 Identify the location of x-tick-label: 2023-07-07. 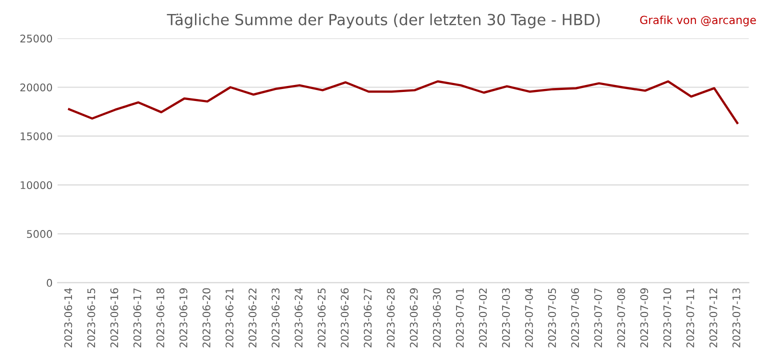
(598, 318).